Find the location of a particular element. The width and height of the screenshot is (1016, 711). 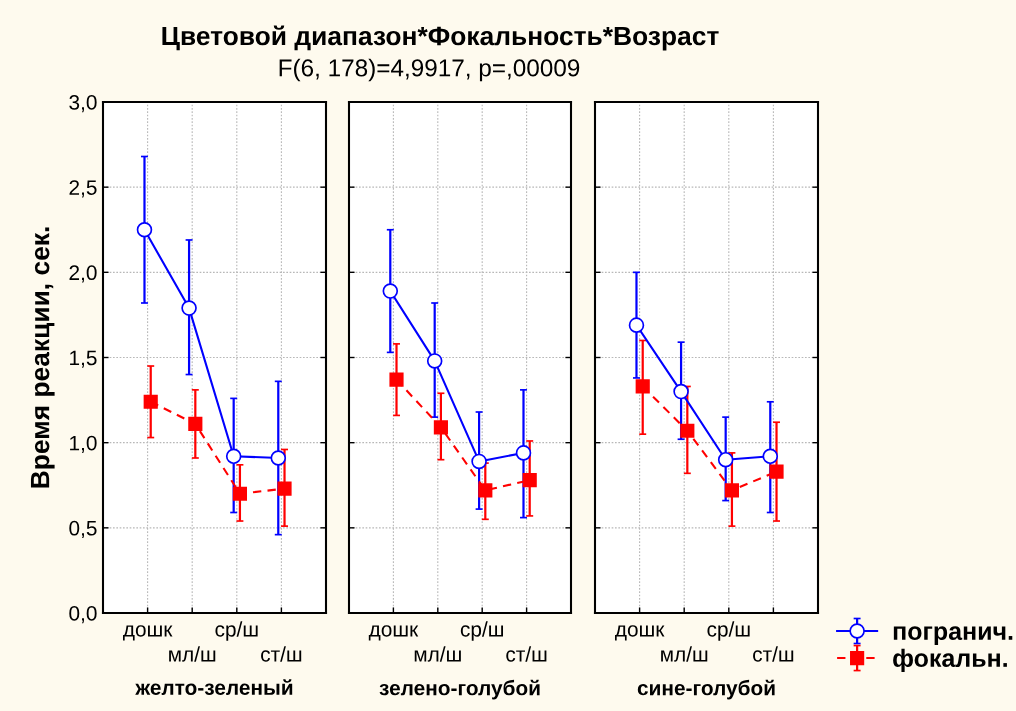

y-tick-label: 3,0 is located at coordinates (83, 104).